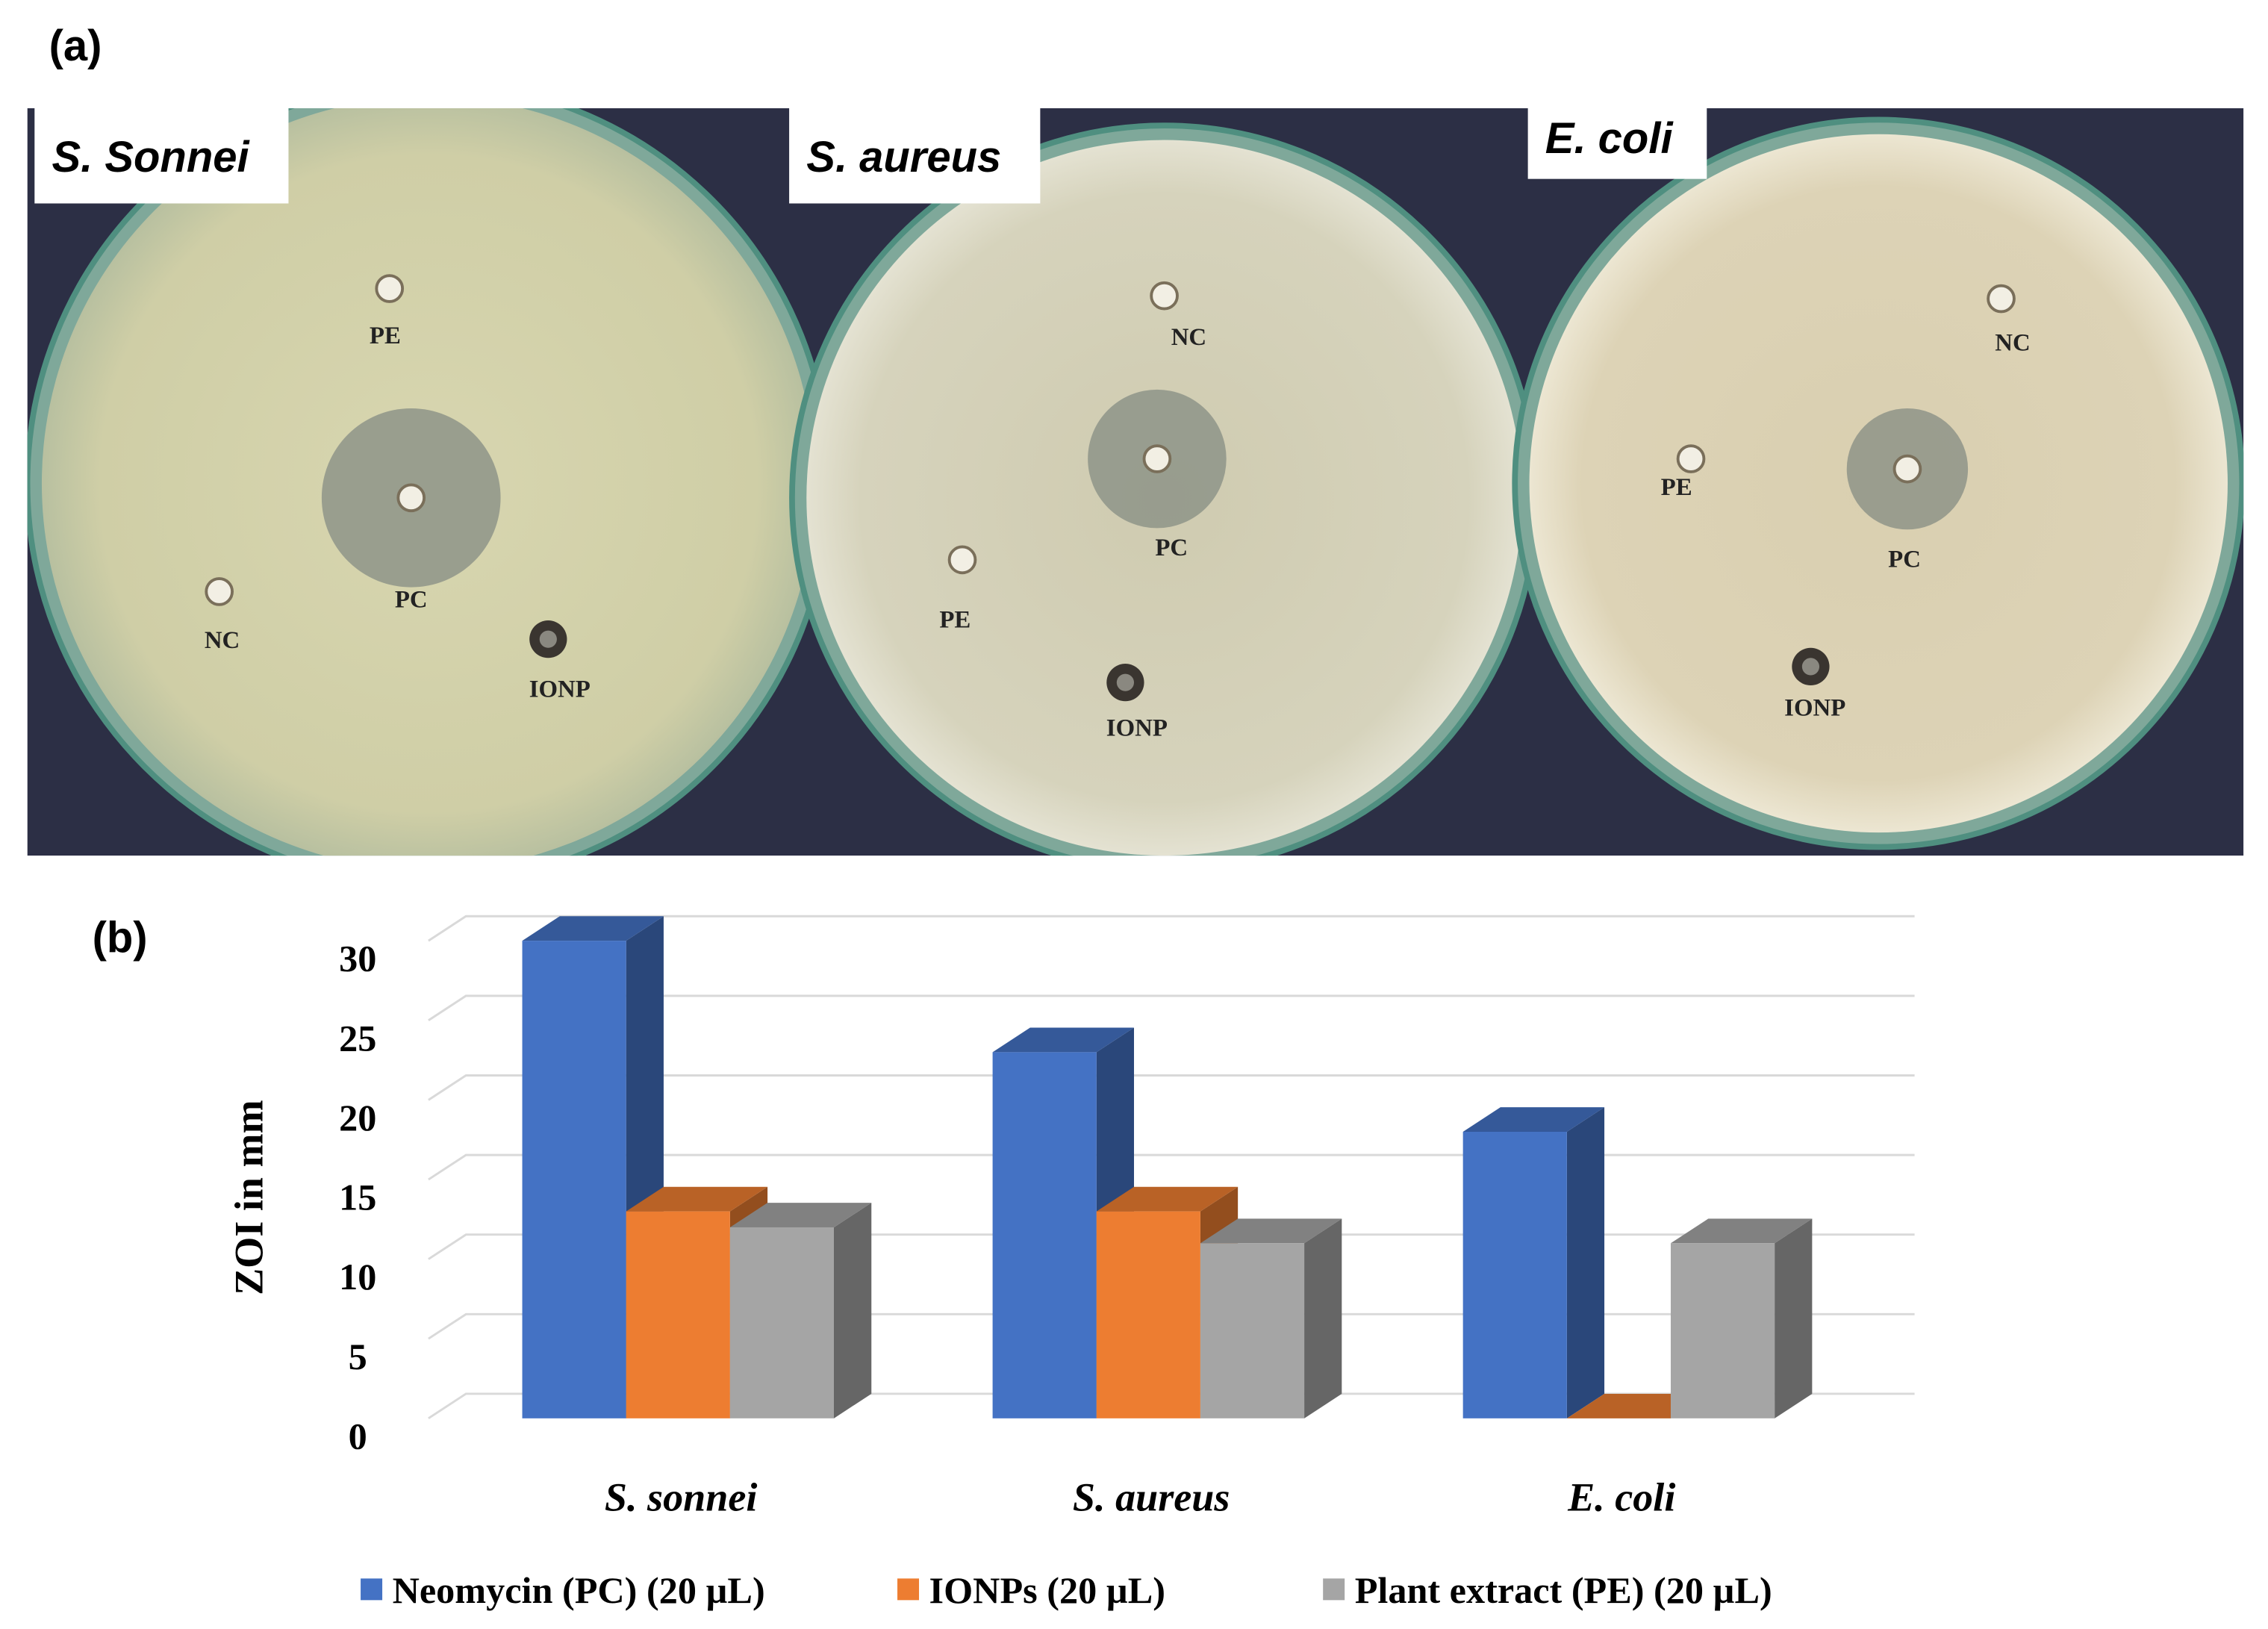 Image resolution: width=2268 pixels, height=1629 pixels. What do you see at coordinates (903, 157) in the screenshot?
I see `plate-label: S. aureus` at bounding box center [903, 157].